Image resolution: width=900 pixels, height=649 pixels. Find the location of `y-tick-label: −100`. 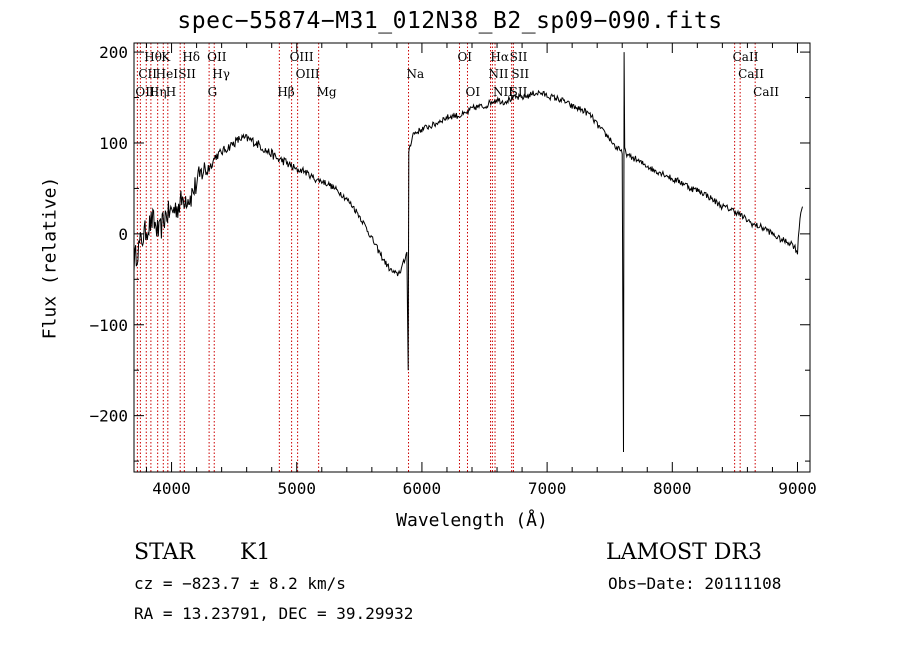

y-tick-label: −100 is located at coordinates (108, 325).